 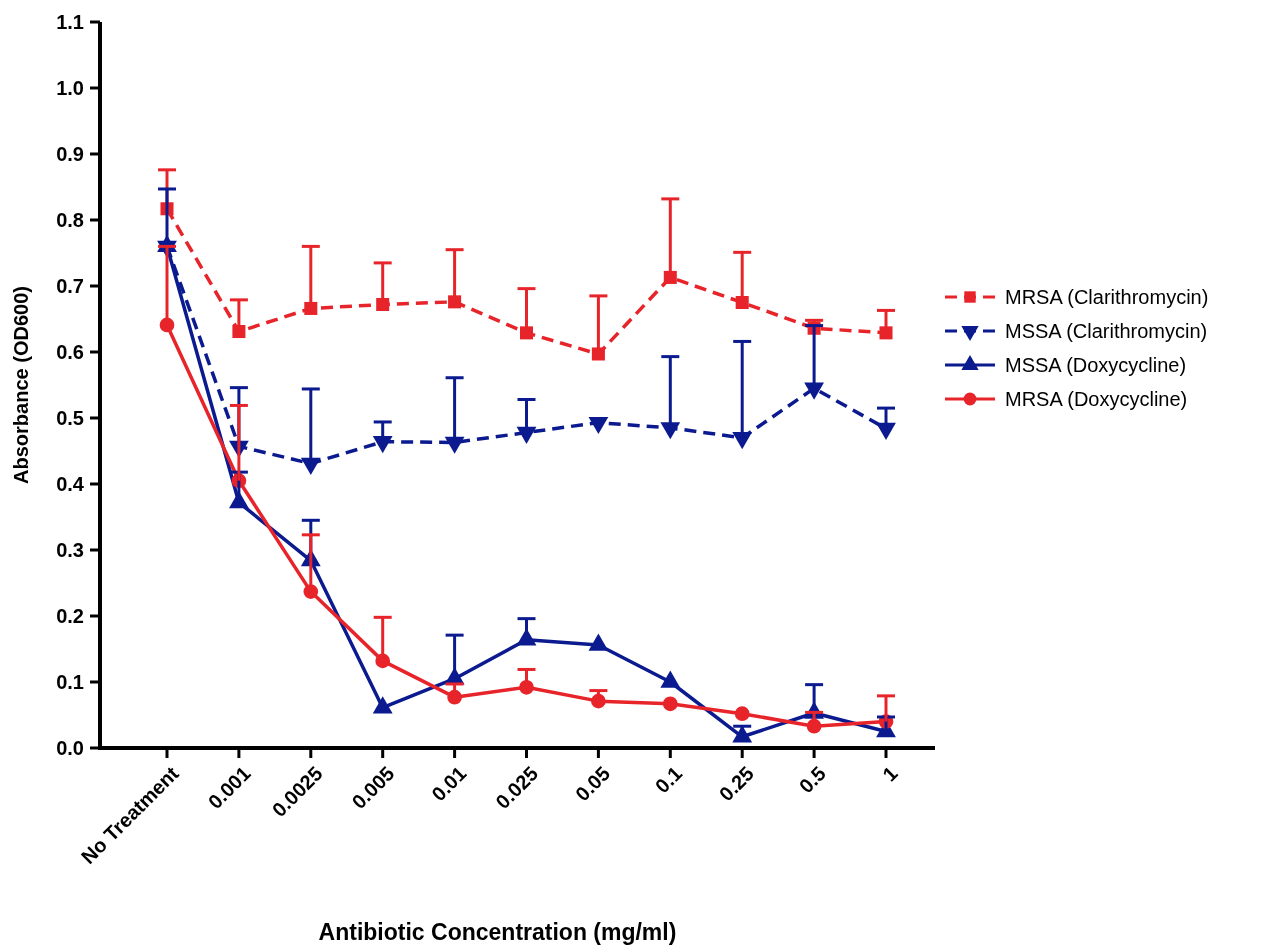 I want to click on y-tick-label: 0.3, so click(x=70, y=550).